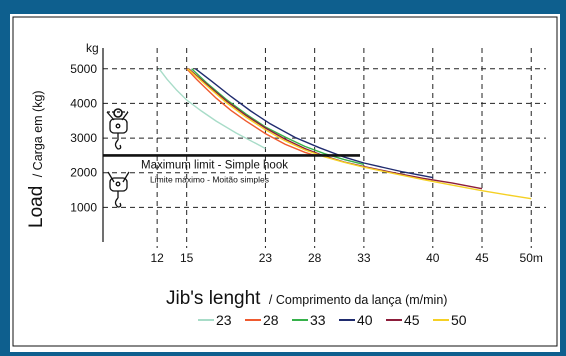 The height and width of the screenshot is (356, 566). Describe the element at coordinates (118, 189) in the screenshot. I see `simple-hook-icon` at that location.